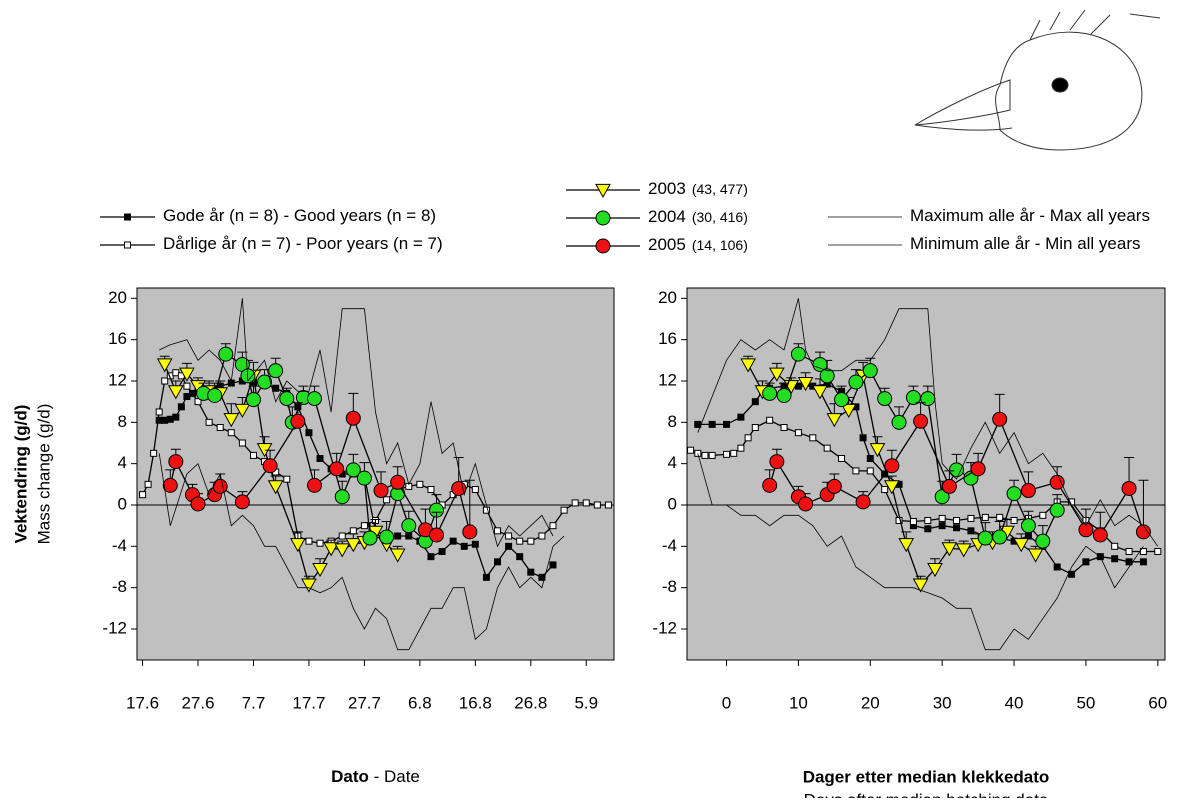 Image resolution: width=1179 pixels, height=803 pixels. I want to click on bird-head, so click(1069, 91).